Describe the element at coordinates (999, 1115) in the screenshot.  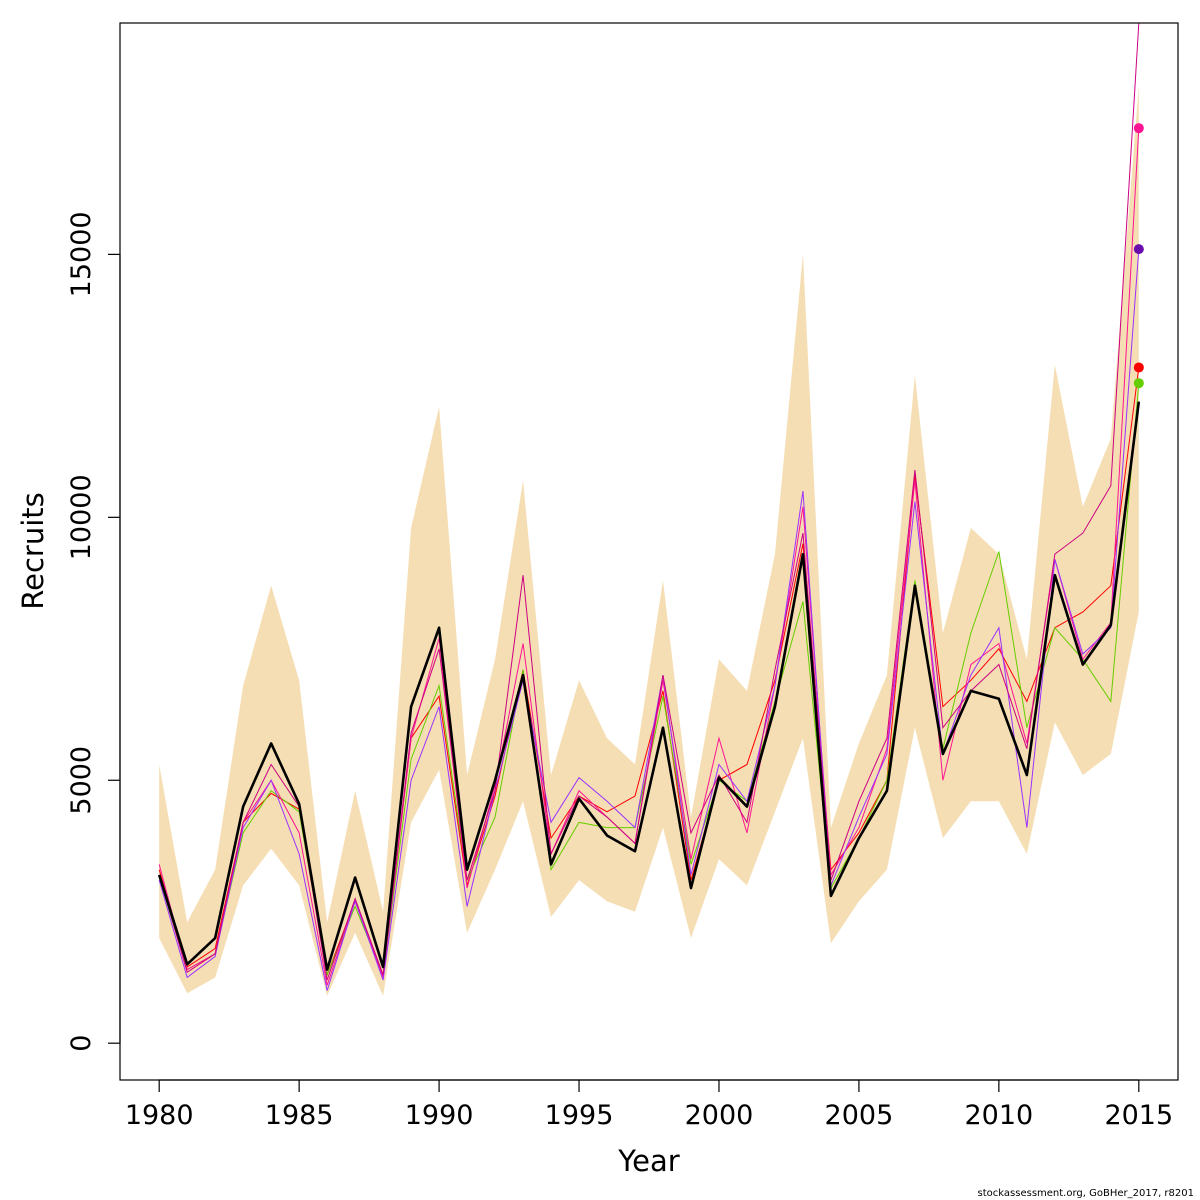
I see `x-tick-label-2010: 2010` at that location.